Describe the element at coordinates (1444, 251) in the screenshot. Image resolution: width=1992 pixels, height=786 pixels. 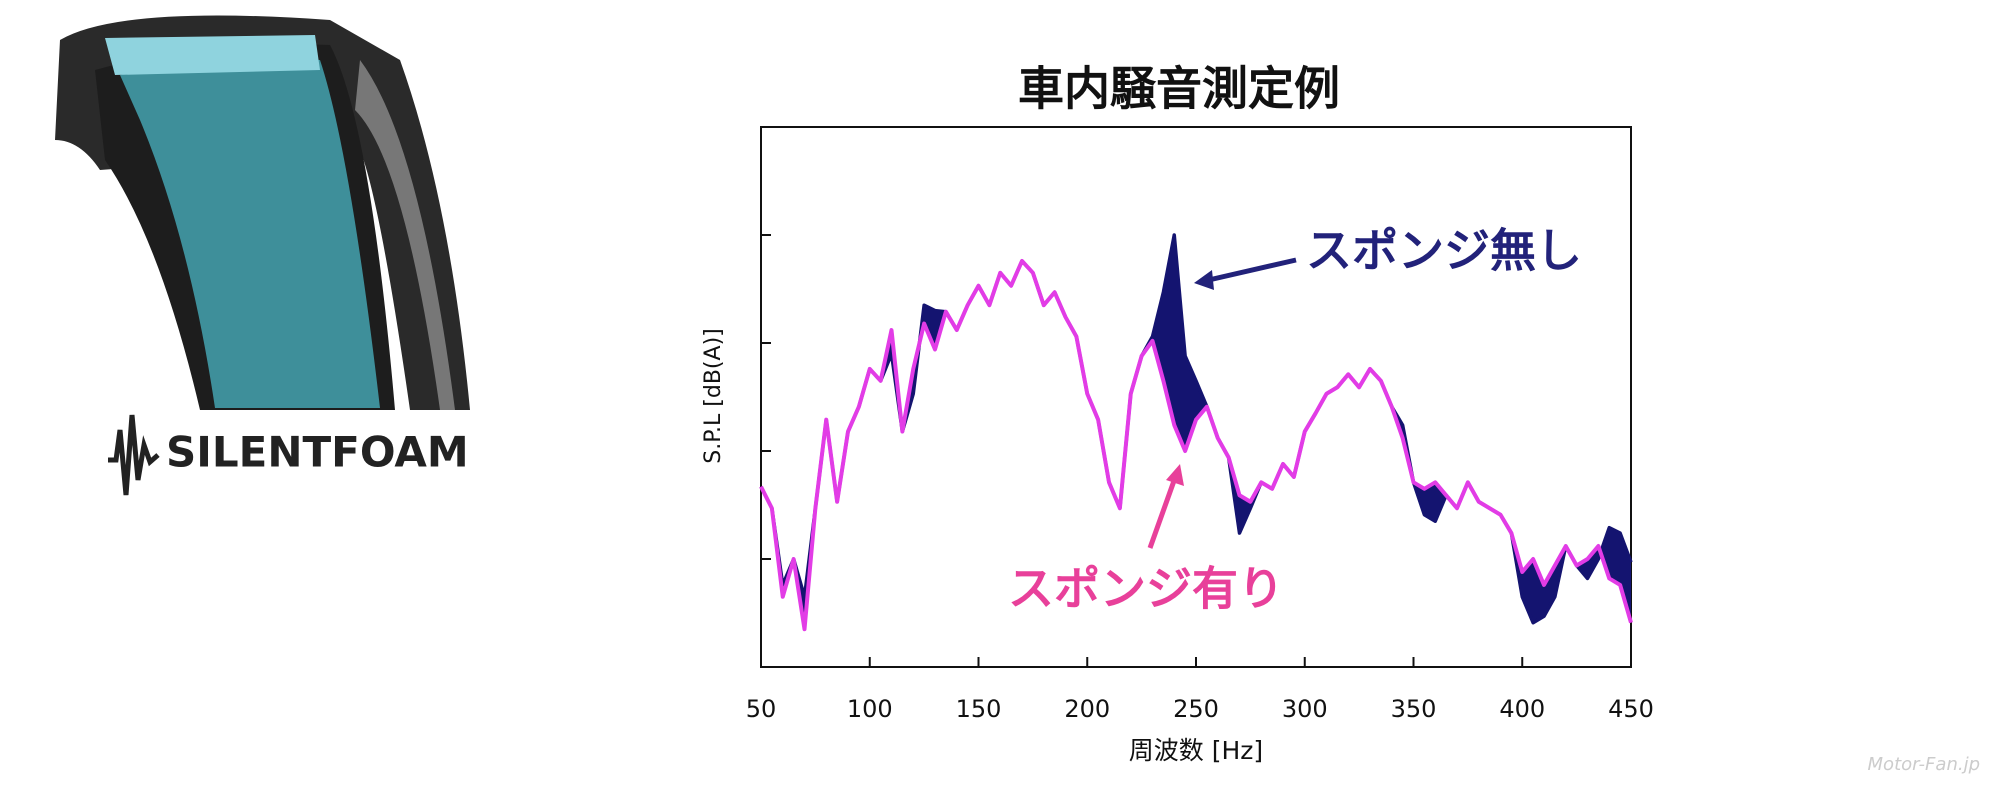
I see `annotation: スポンジ無し` at that location.